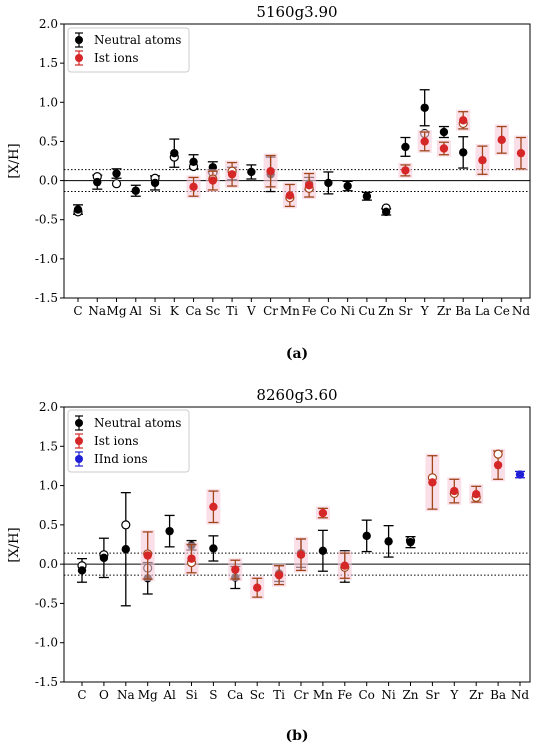 This screenshot has width=550, height=747. I want to click on data-point-neutral-atoms-co, so click(366, 536).